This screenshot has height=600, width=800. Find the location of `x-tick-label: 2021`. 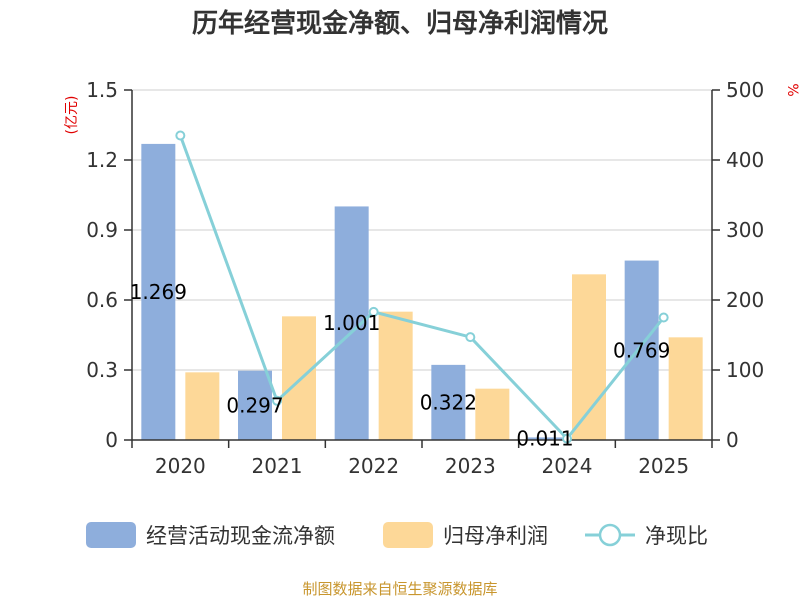

x-tick-label: 2021 is located at coordinates (277, 466).